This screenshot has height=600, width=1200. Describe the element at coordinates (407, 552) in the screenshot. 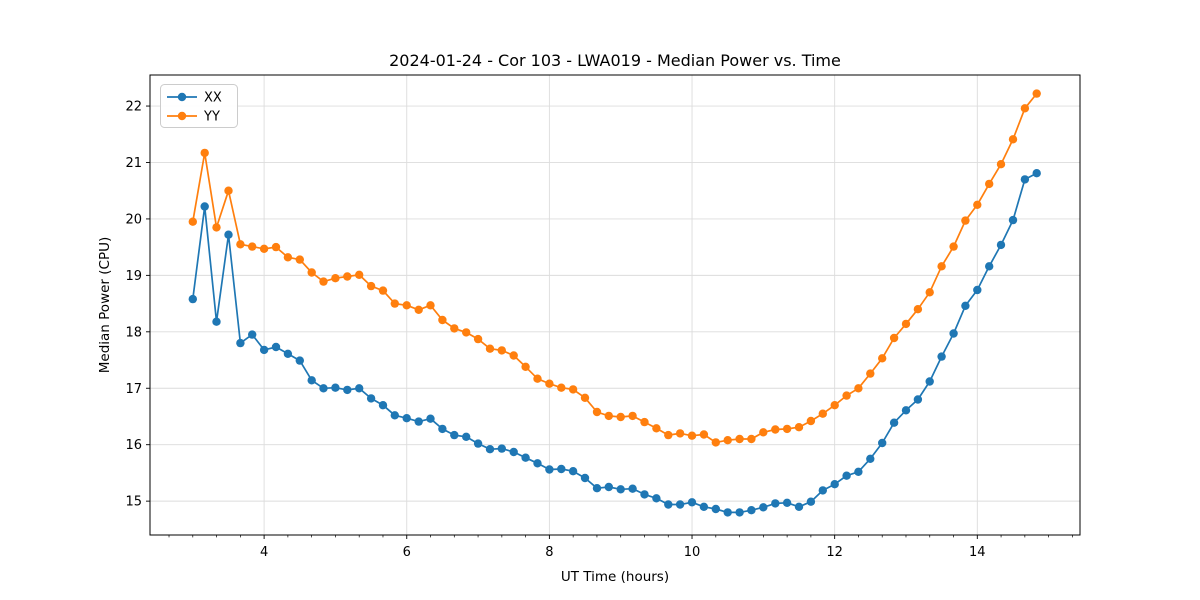

I see `x-tick-label: 6` at that location.